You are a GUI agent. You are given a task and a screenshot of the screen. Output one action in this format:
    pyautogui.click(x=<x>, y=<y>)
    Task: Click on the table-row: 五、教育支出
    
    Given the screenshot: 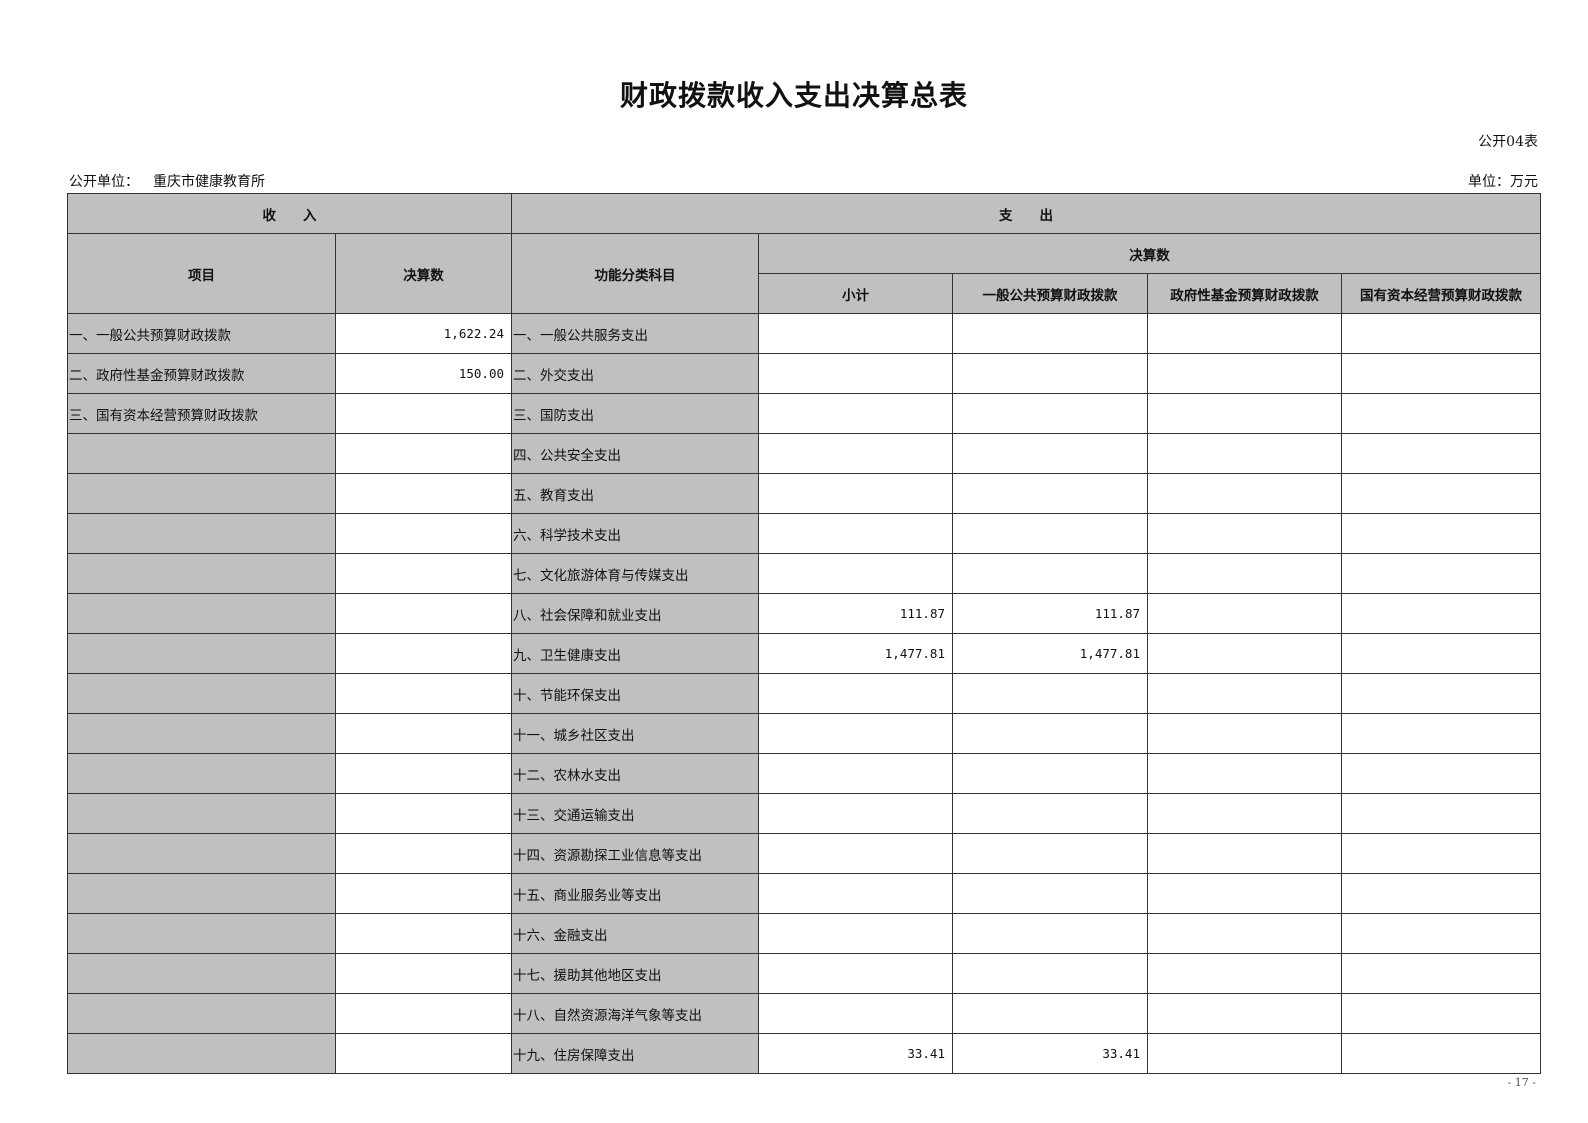 What is the action you would take?
    pyautogui.click(x=804, y=493)
    